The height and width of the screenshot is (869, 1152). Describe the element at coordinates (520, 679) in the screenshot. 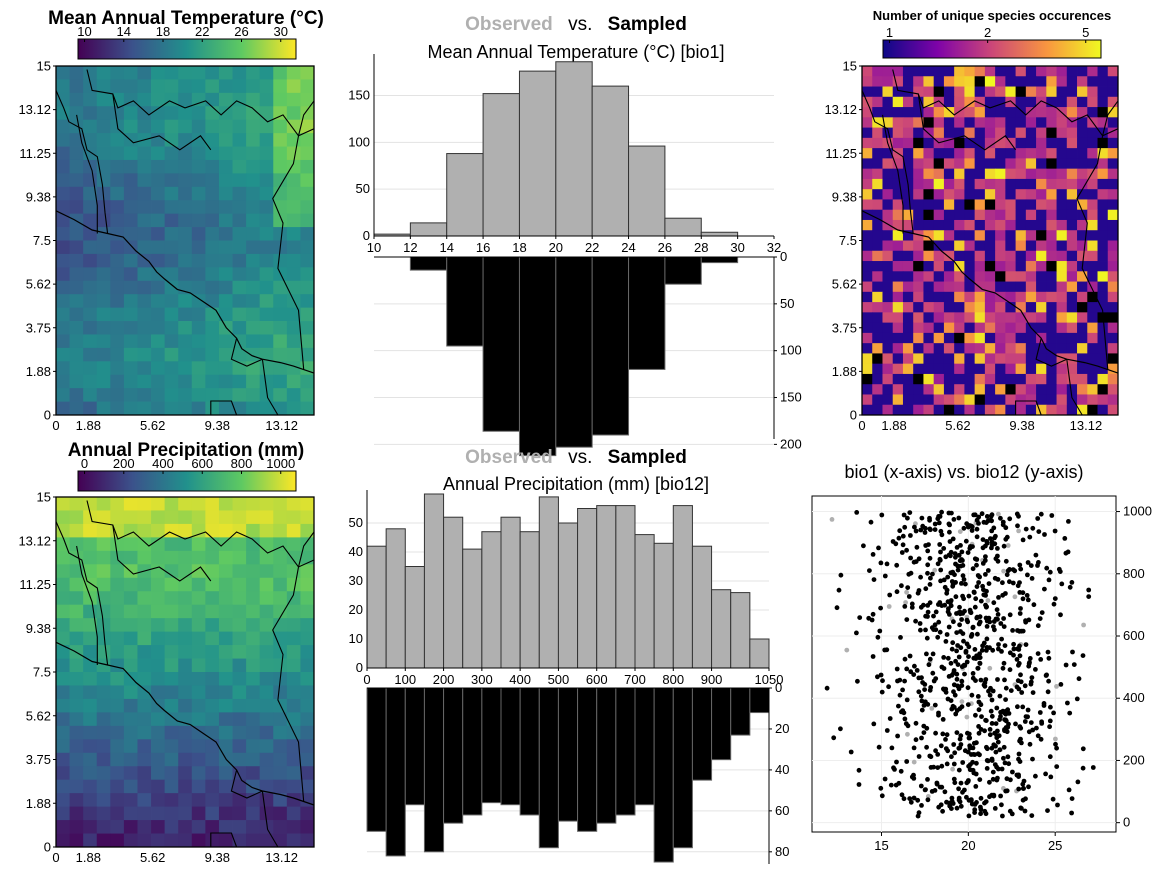

I see `x-tick-label: 400` at that location.